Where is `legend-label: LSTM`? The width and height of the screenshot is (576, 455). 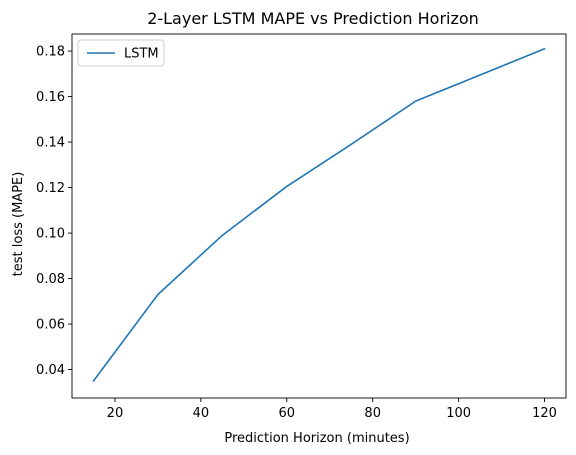 legend-label: LSTM is located at coordinates (141, 54).